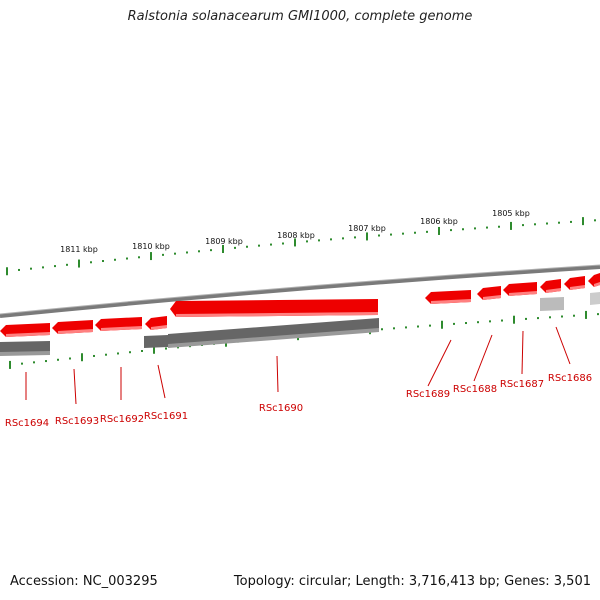 The image size is (600, 600). I want to click on scale-label: 1810 kbp, so click(151, 246).